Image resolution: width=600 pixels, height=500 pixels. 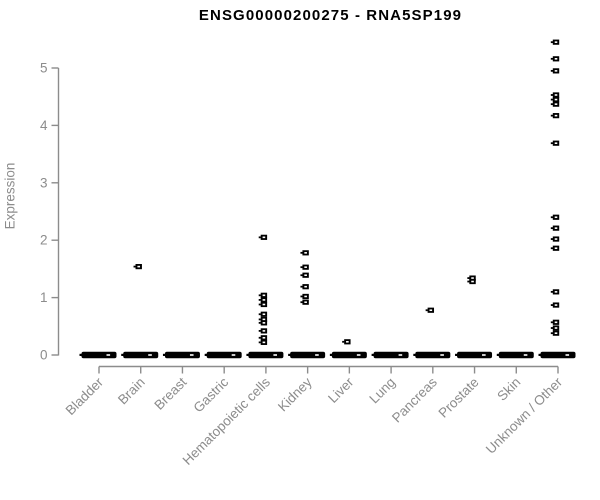 I want to click on chart-title: ENSG00000200275 - RNA5SP199, so click(x=330, y=15).